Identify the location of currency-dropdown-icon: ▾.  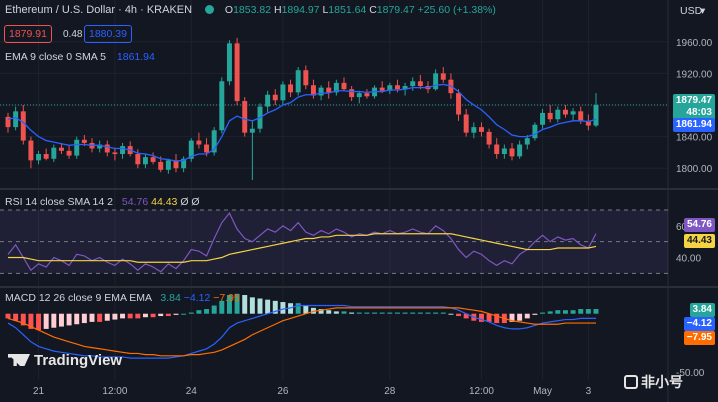
(703, 11).